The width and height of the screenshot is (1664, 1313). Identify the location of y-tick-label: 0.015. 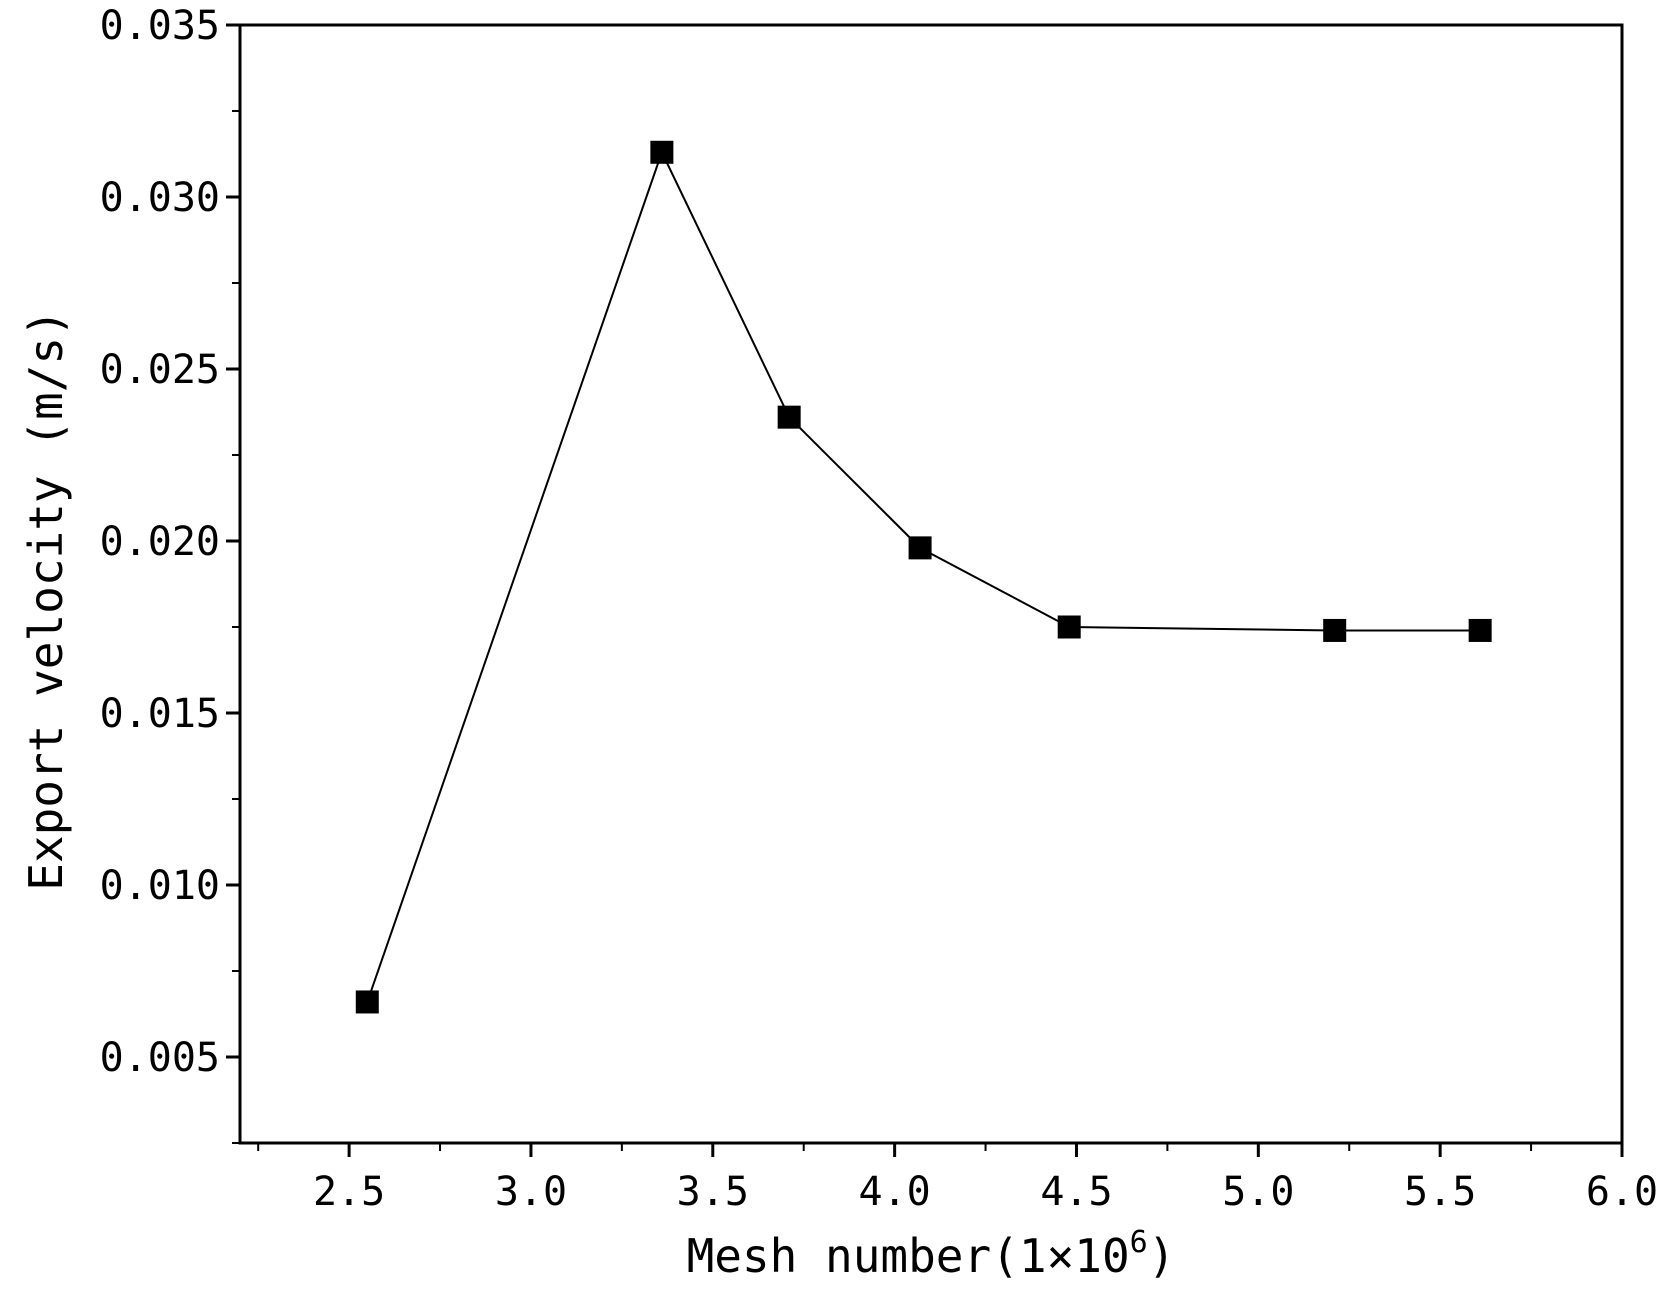
(160, 714).